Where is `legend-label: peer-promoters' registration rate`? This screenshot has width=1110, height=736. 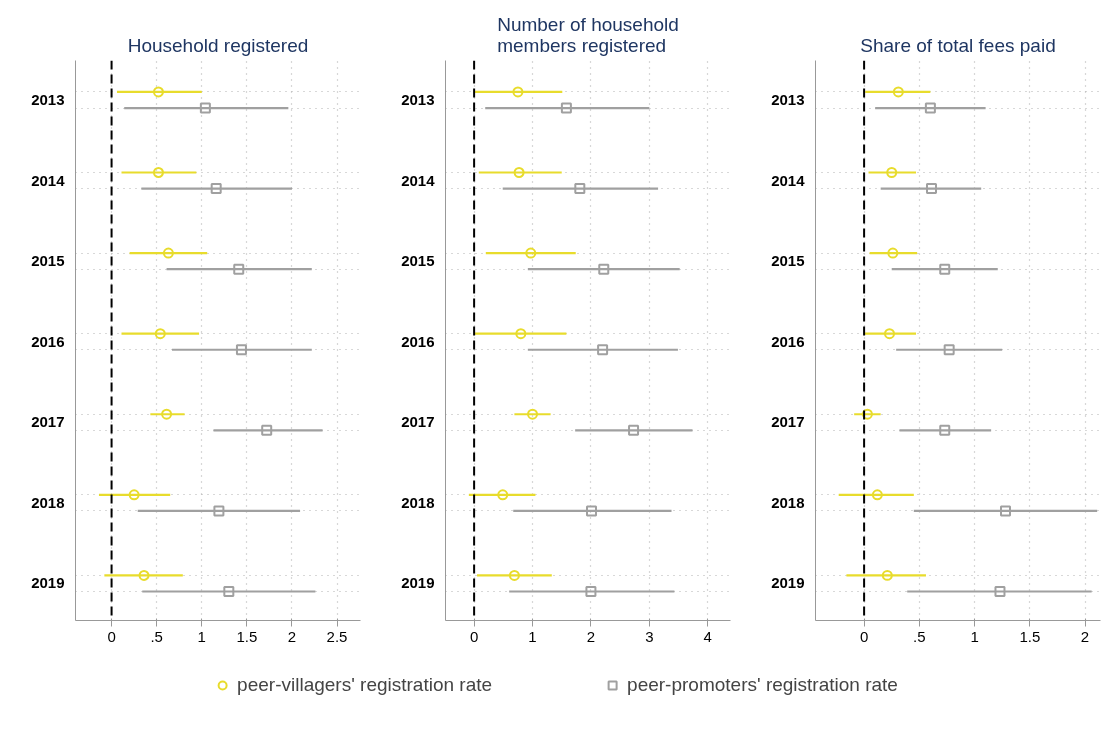 legend-label: peer-promoters' registration rate is located at coordinates (762, 685).